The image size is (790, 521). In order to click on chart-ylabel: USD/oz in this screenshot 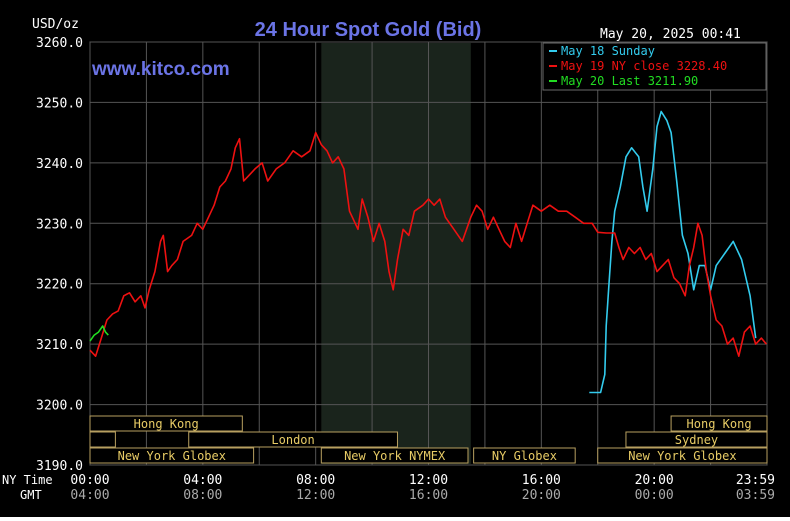, I will do `click(55, 24)`.